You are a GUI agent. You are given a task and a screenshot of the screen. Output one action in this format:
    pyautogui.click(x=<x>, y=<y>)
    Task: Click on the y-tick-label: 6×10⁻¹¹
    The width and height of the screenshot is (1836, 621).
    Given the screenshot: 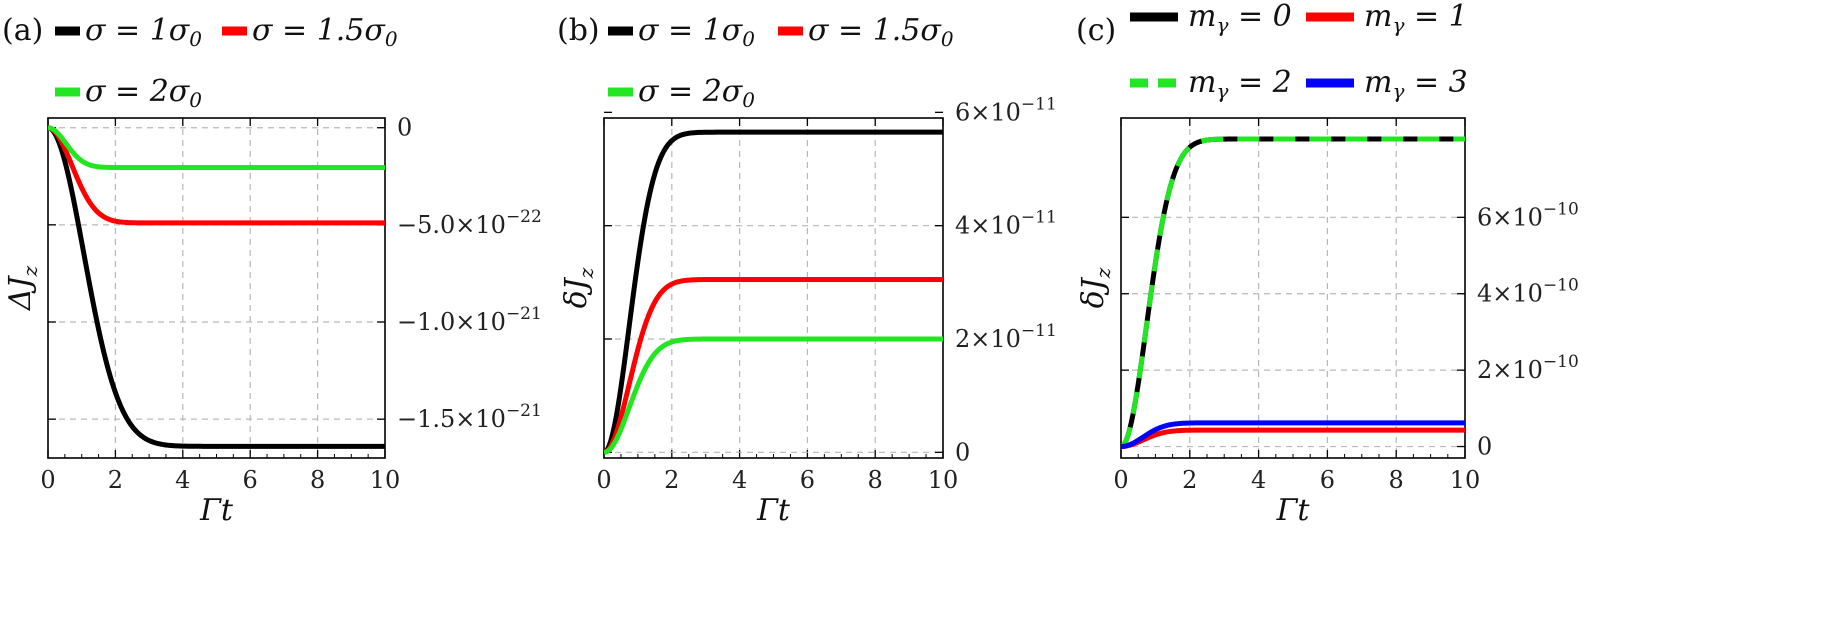 What is the action you would take?
    pyautogui.click(x=1006, y=110)
    